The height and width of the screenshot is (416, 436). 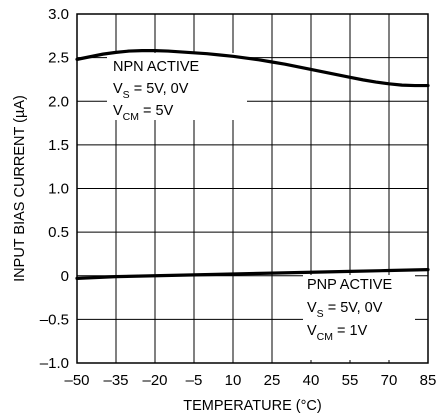 What do you see at coordinates (350, 331) in the screenshot?
I see `annotation-text: = 1V` at bounding box center [350, 331].